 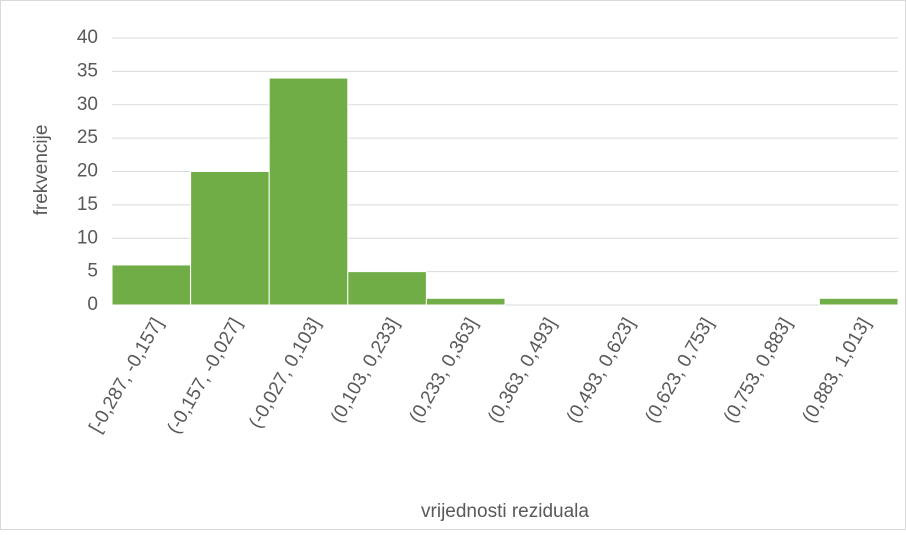 I want to click on y-tick-label: 0, so click(x=92, y=304).